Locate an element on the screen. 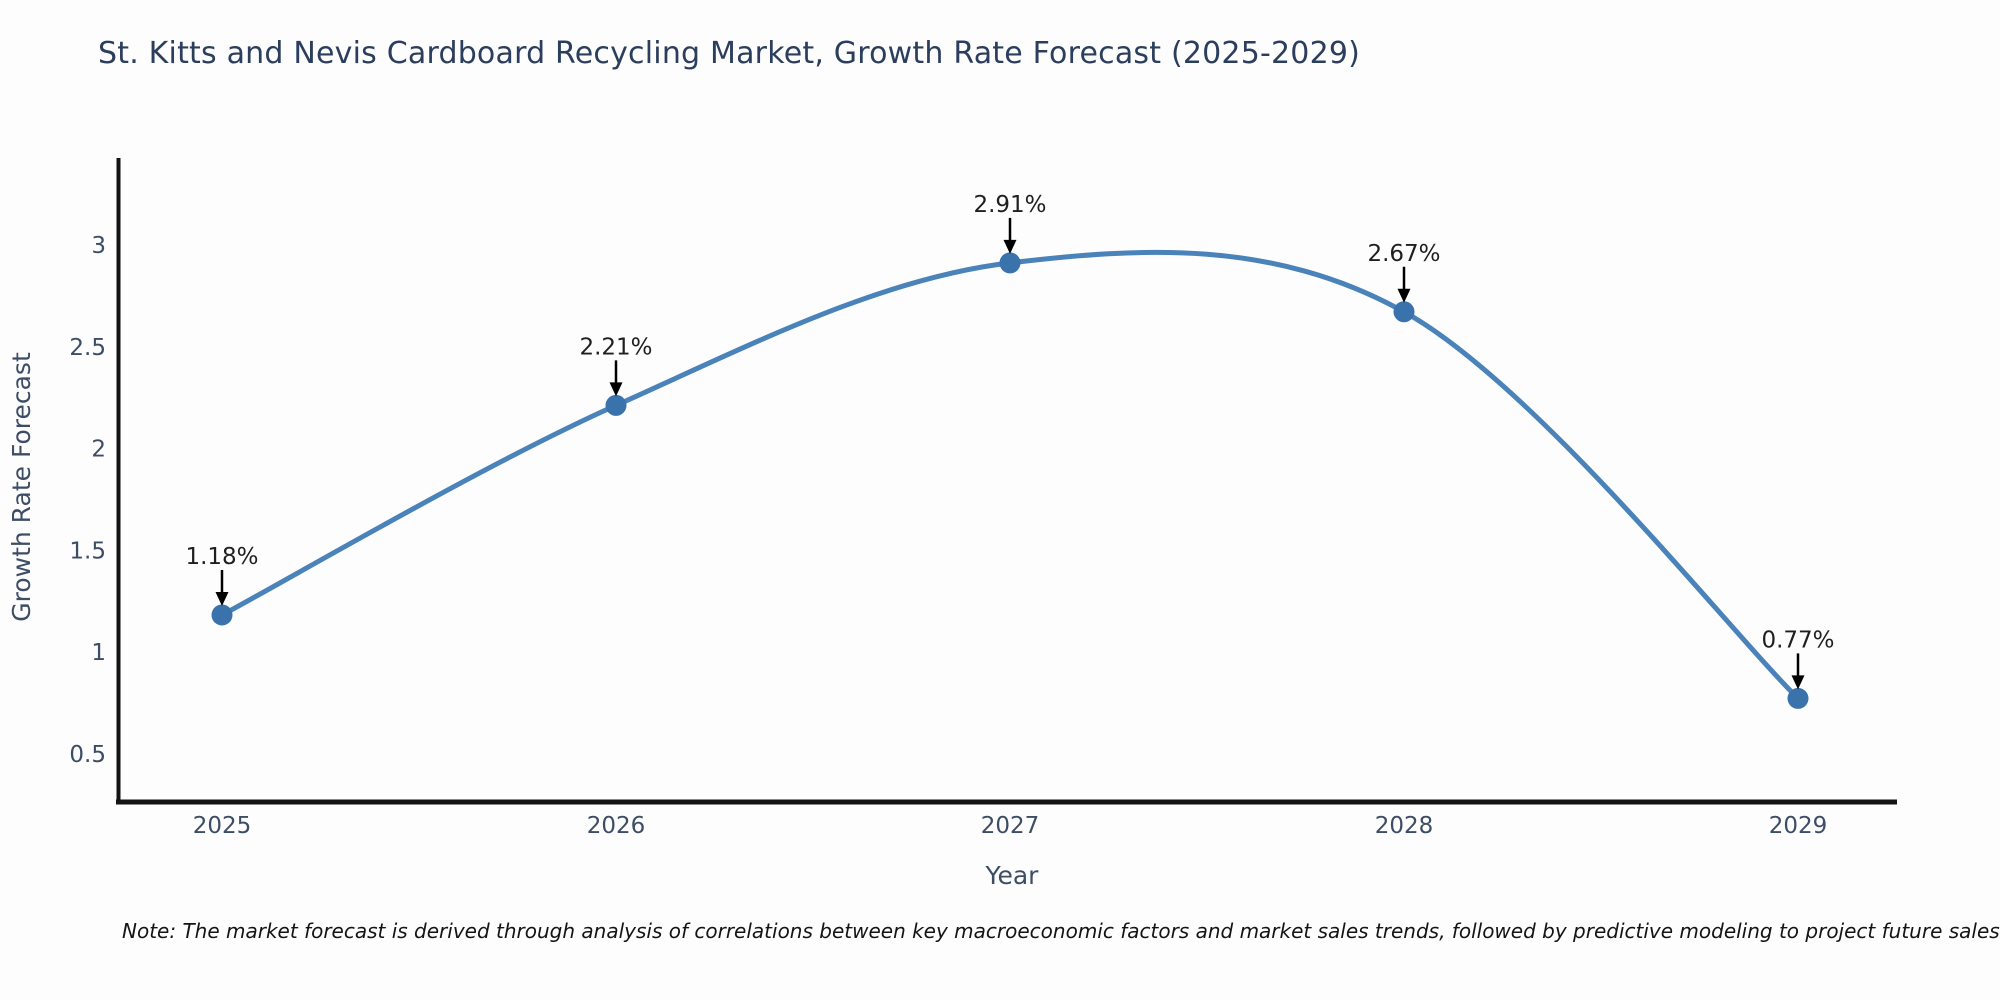 This screenshot has width=2000, height=1000. y-tick-label: 3 is located at coordinates (98, 246).